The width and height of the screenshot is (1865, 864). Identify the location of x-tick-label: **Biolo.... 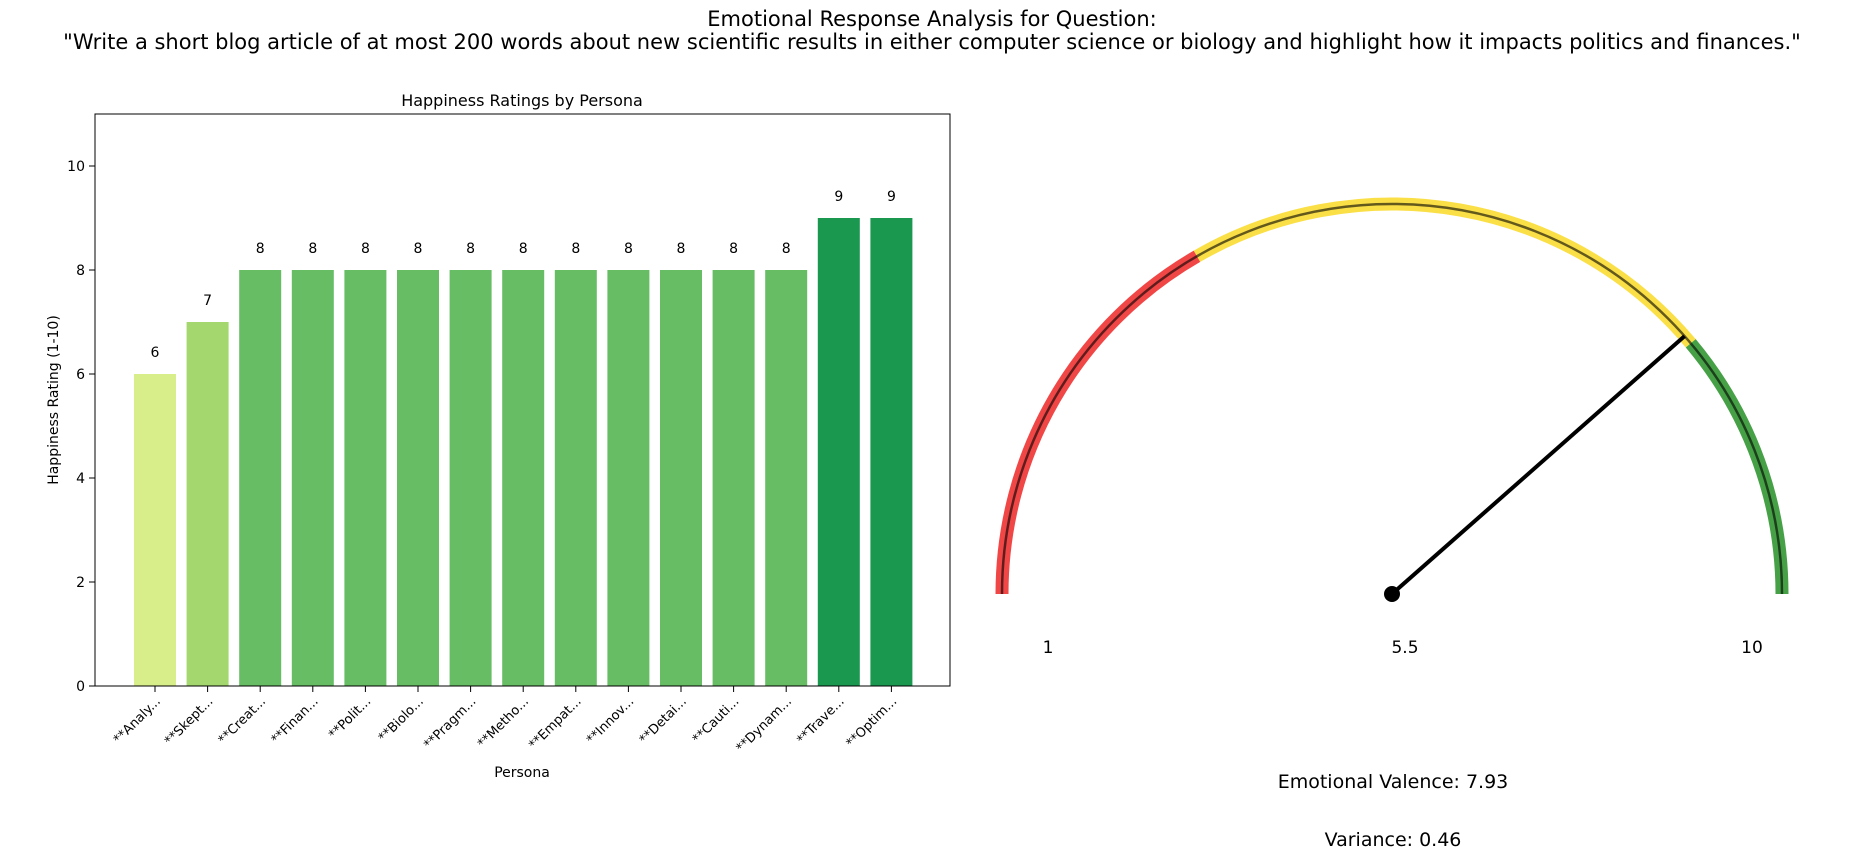
(401, 719).